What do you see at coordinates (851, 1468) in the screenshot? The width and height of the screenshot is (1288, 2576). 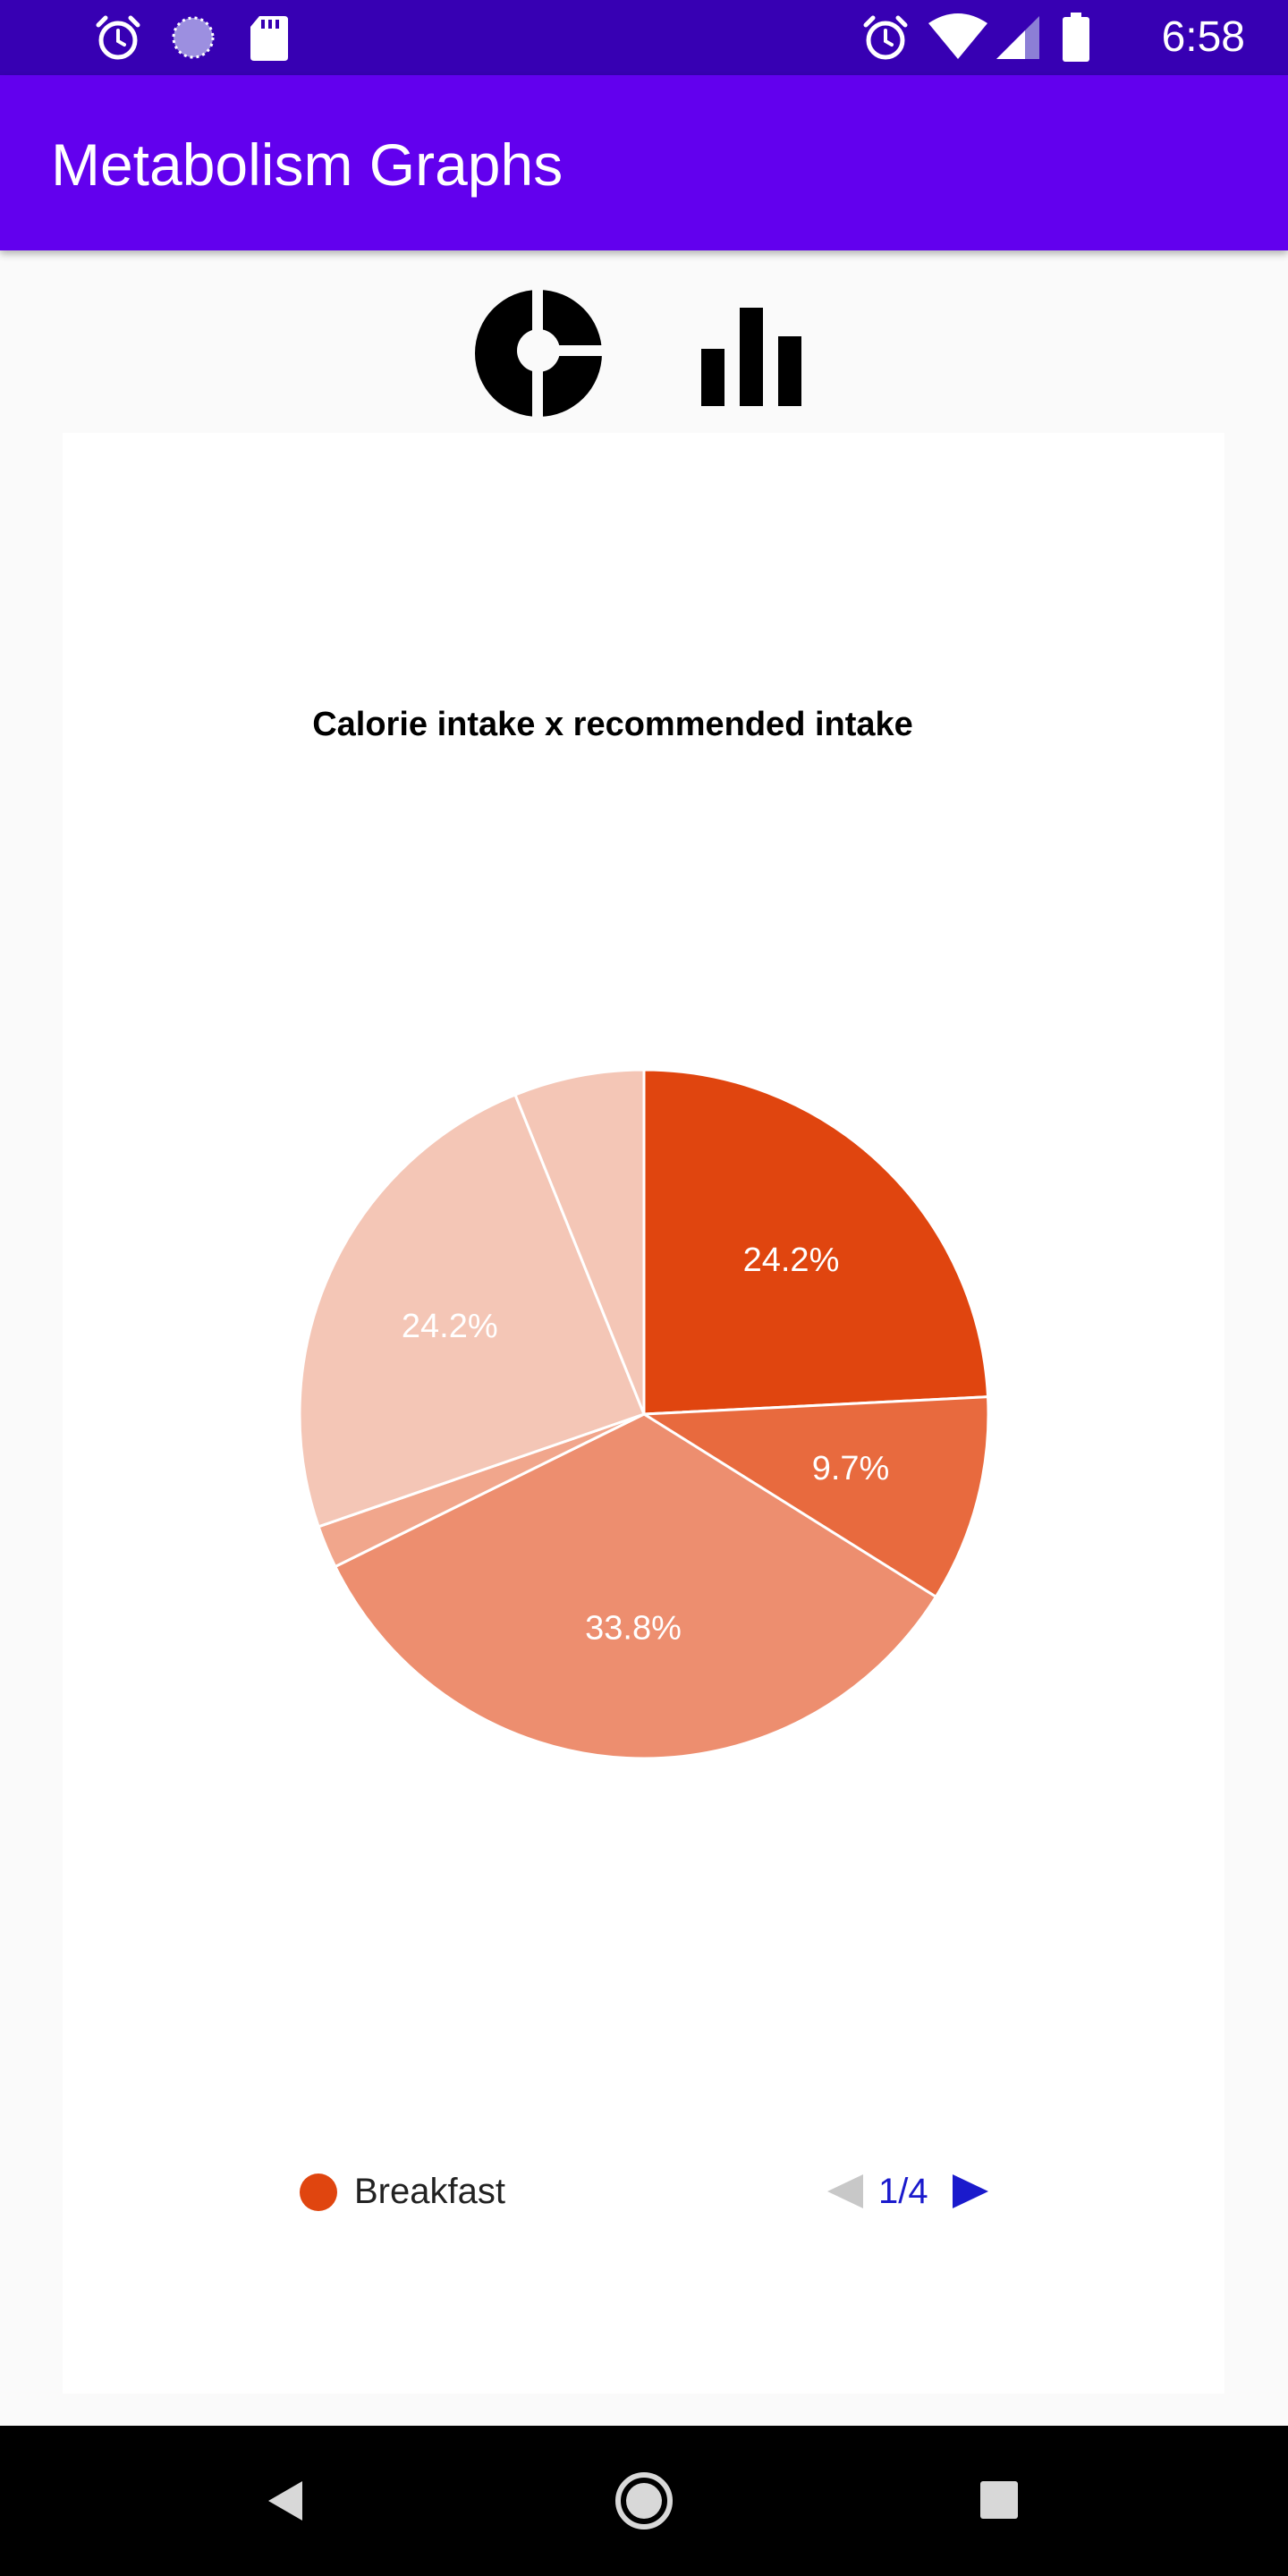 I see `slice-label: 9.7%` at bounding box center [851, 1468].